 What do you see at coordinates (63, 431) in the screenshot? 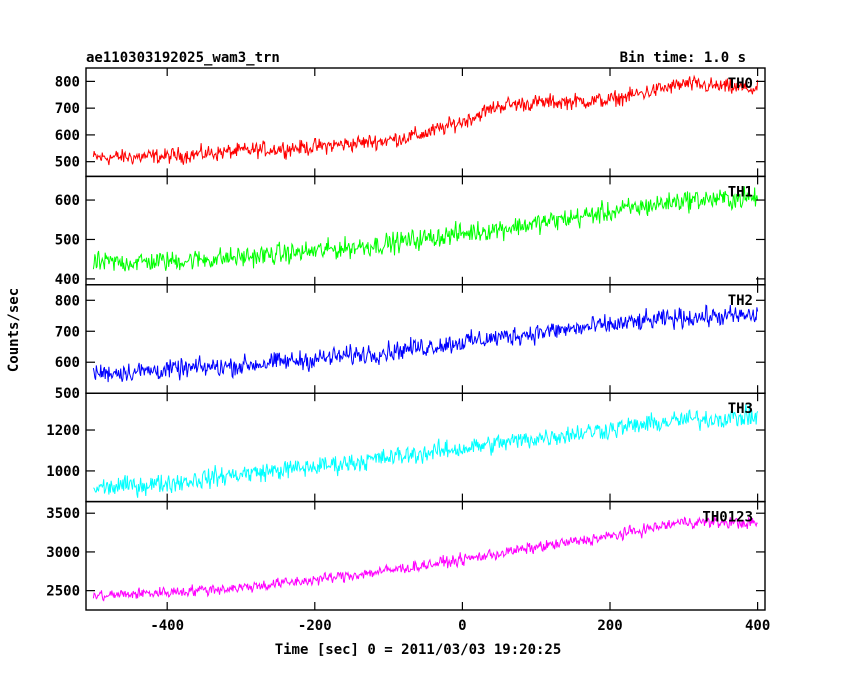
I see `y-tick-label: 1200` at bounding box center [63, 431].